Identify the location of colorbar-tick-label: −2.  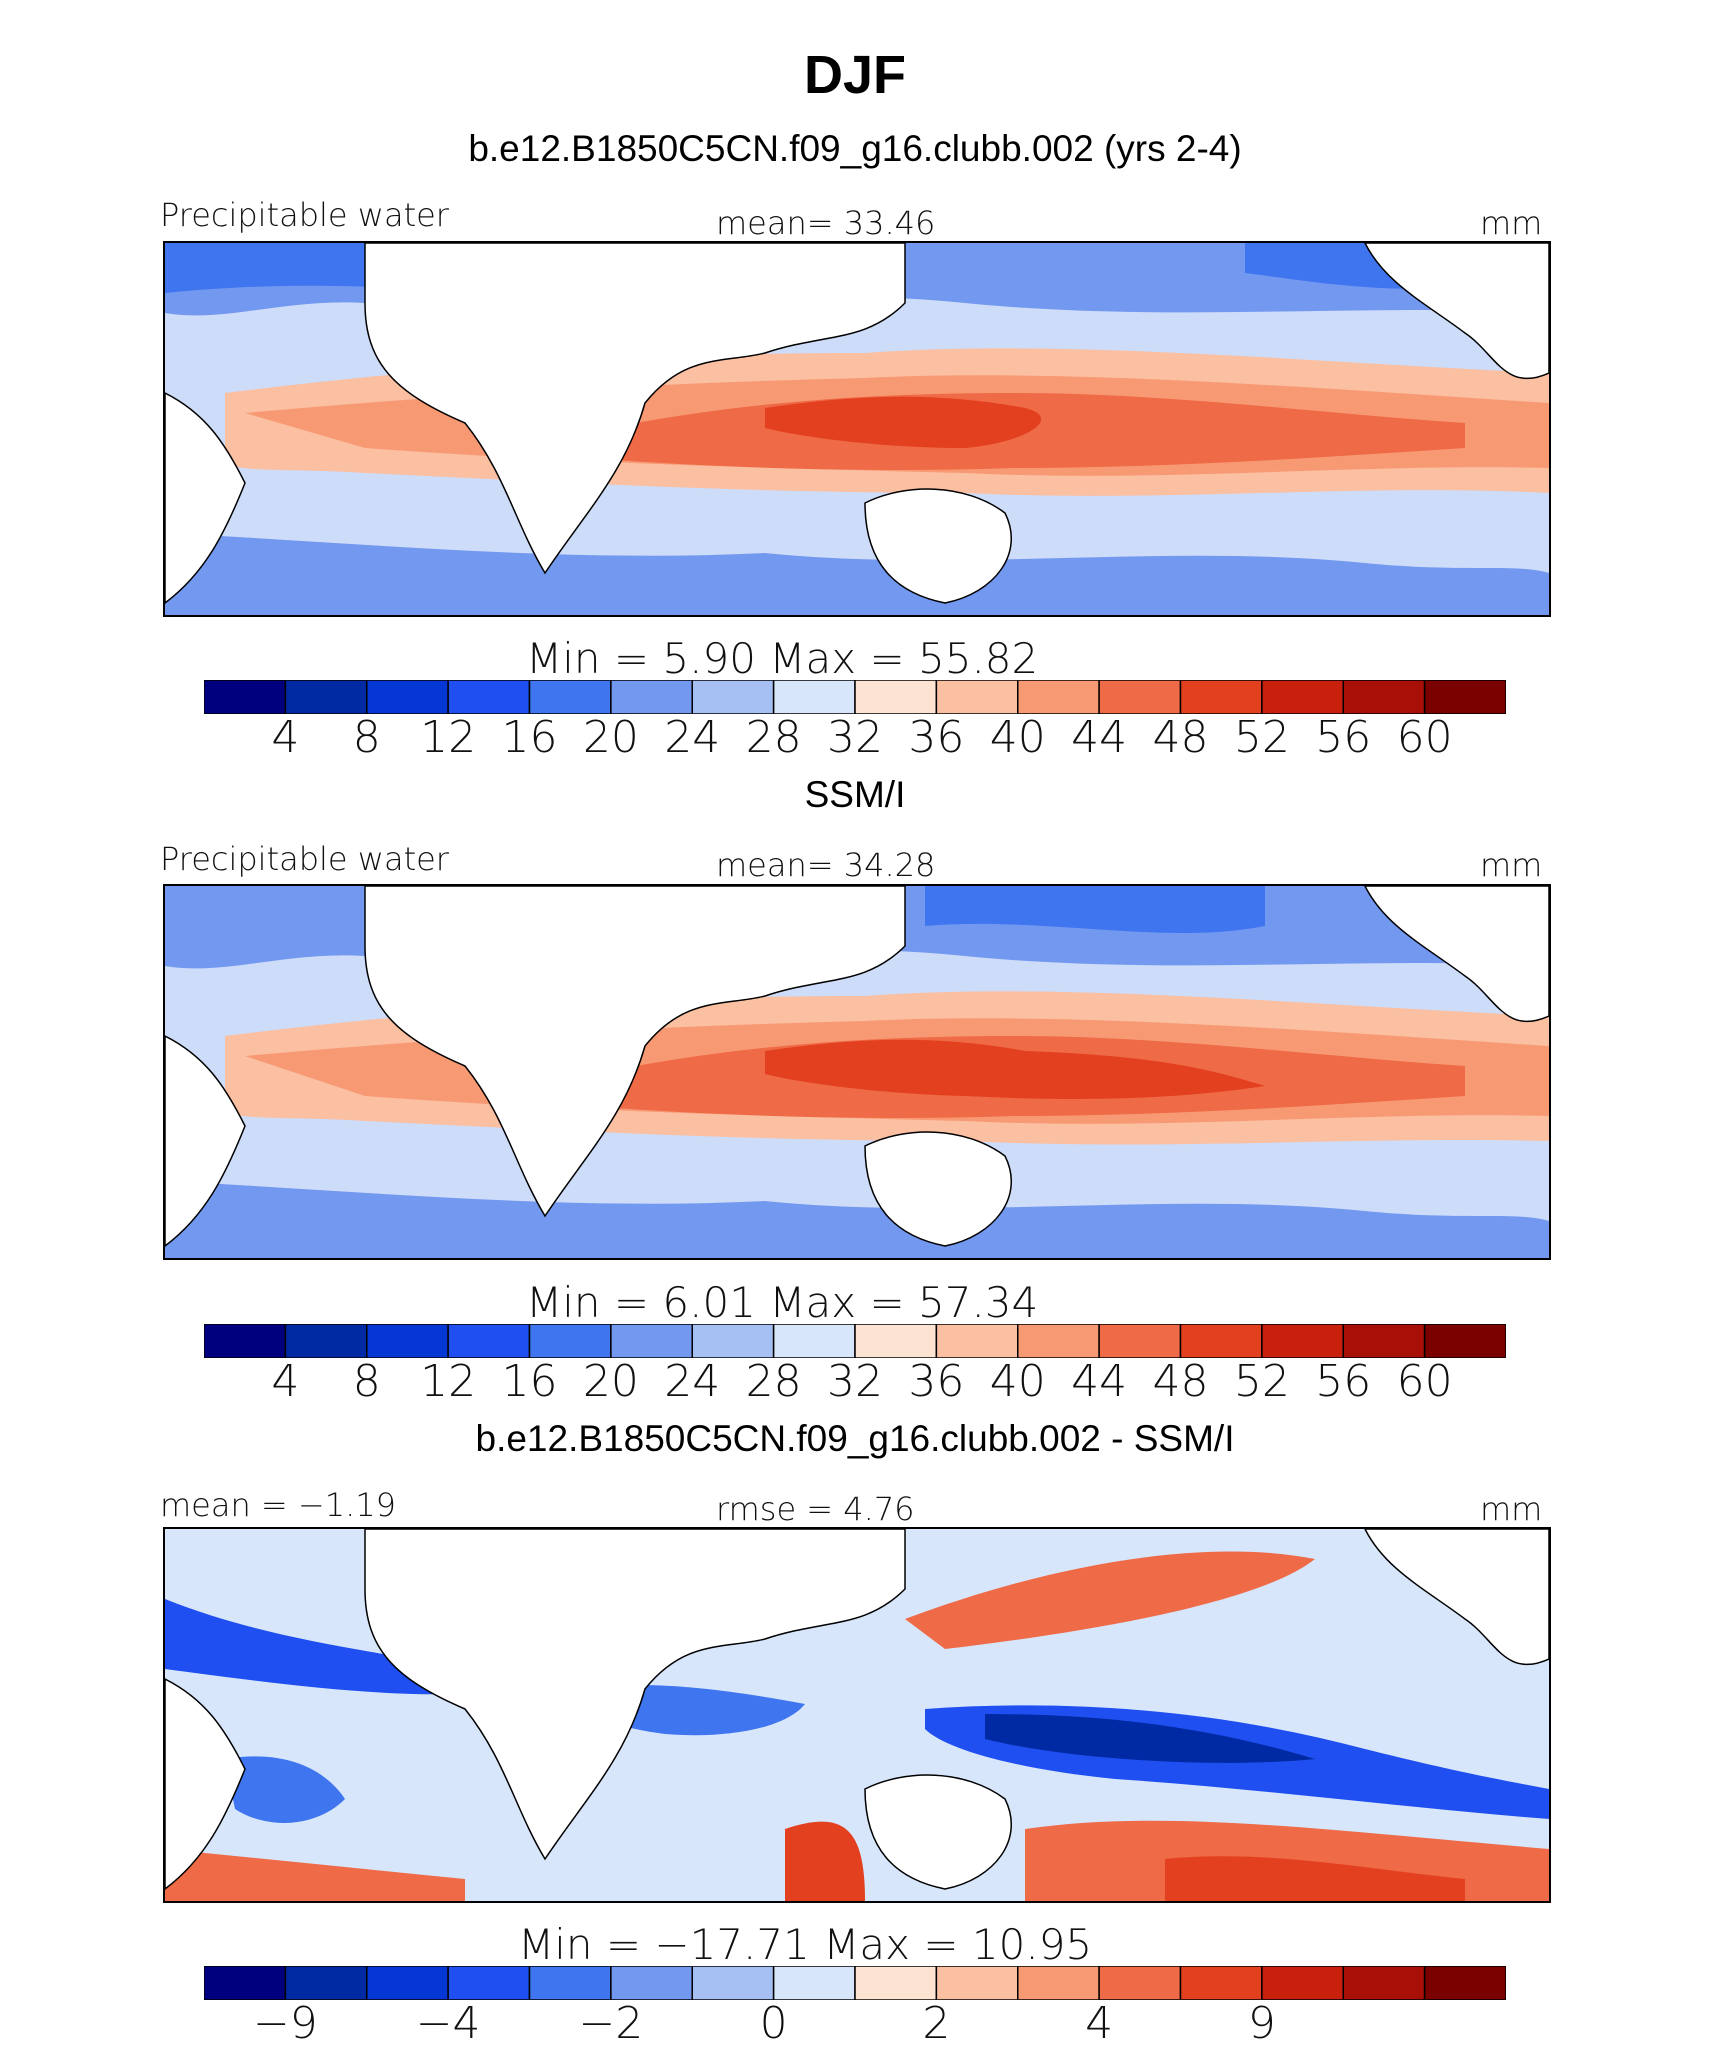
(611, 2023).